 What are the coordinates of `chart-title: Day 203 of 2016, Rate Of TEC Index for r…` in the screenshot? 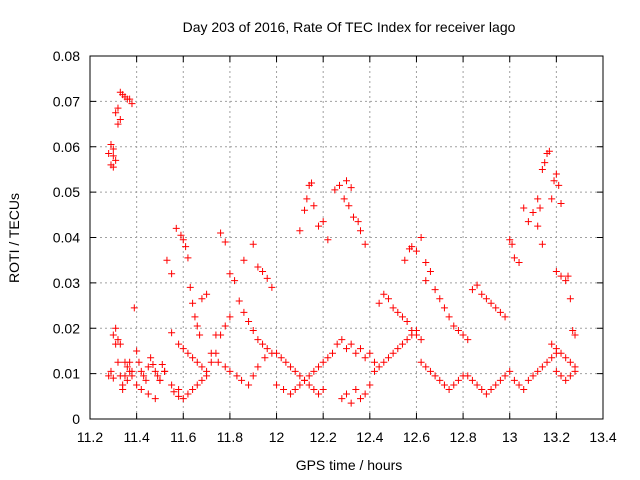 It's located at (349, 27).